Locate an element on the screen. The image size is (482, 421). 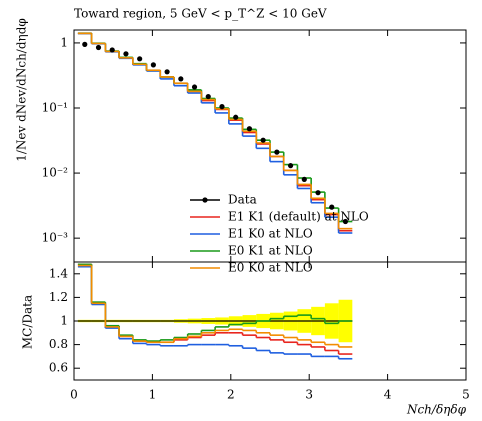
y-axis-label: 1/Nev dNev/dNch/dηdφ is located at coordinates (22, 90).